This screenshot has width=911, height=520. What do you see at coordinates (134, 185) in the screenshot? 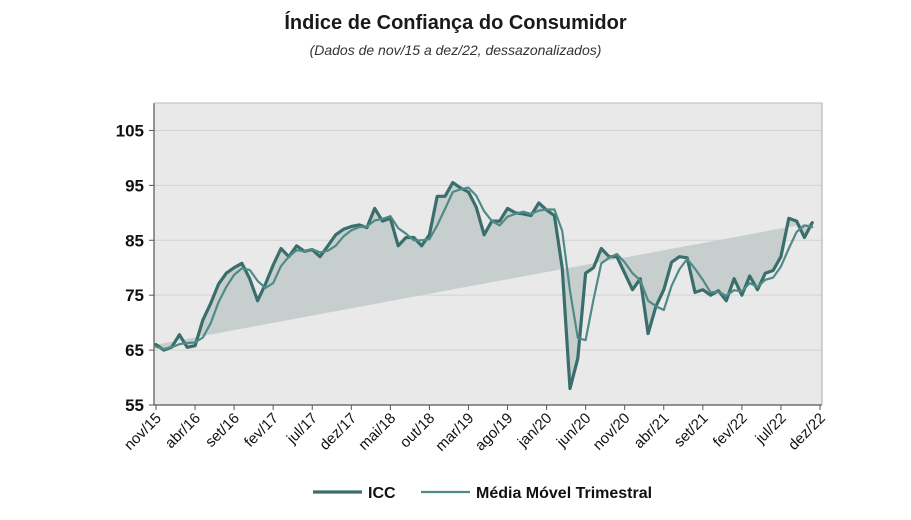
I see `y-tick-label: 95` at bounding box center [134, 185].